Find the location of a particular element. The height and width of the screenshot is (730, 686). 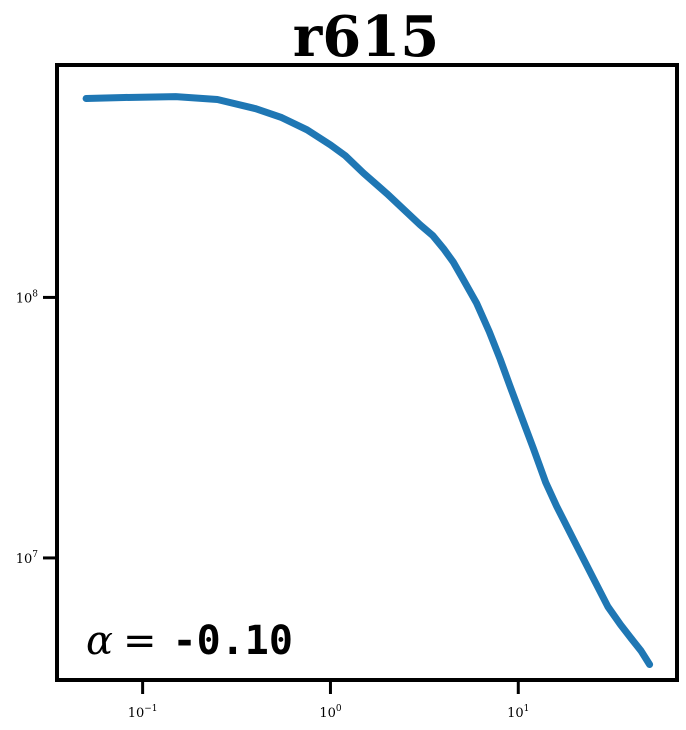

alpha-equals: = is located at coordinates (140, 641).